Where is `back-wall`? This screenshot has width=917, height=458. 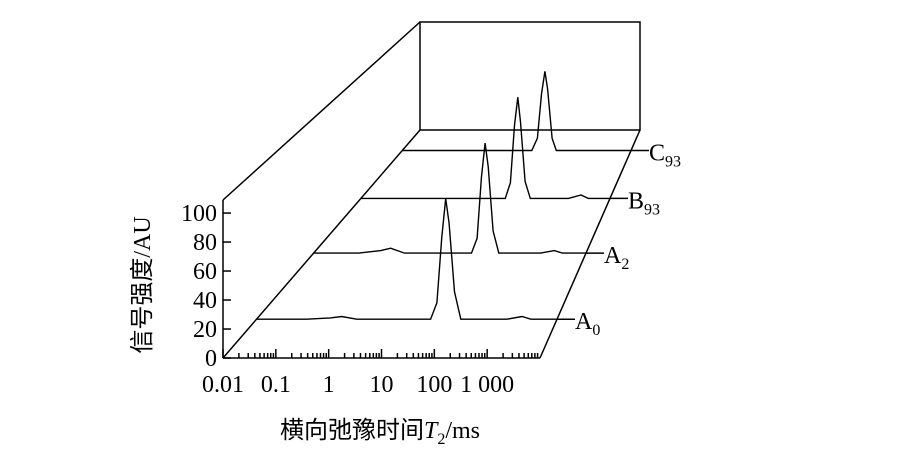 back-wall is located at coordinates (530, 76).